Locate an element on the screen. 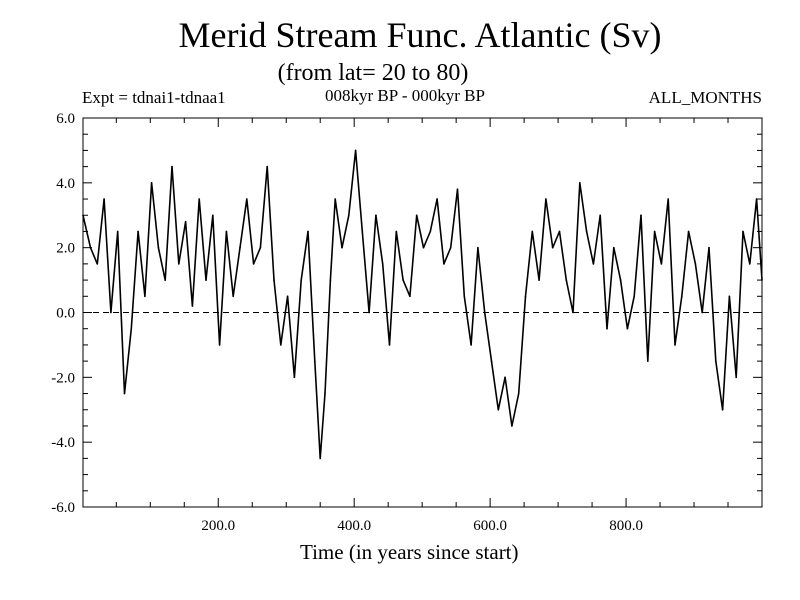  y-tick-label: 4.0 is located at coordinates (65, 184).